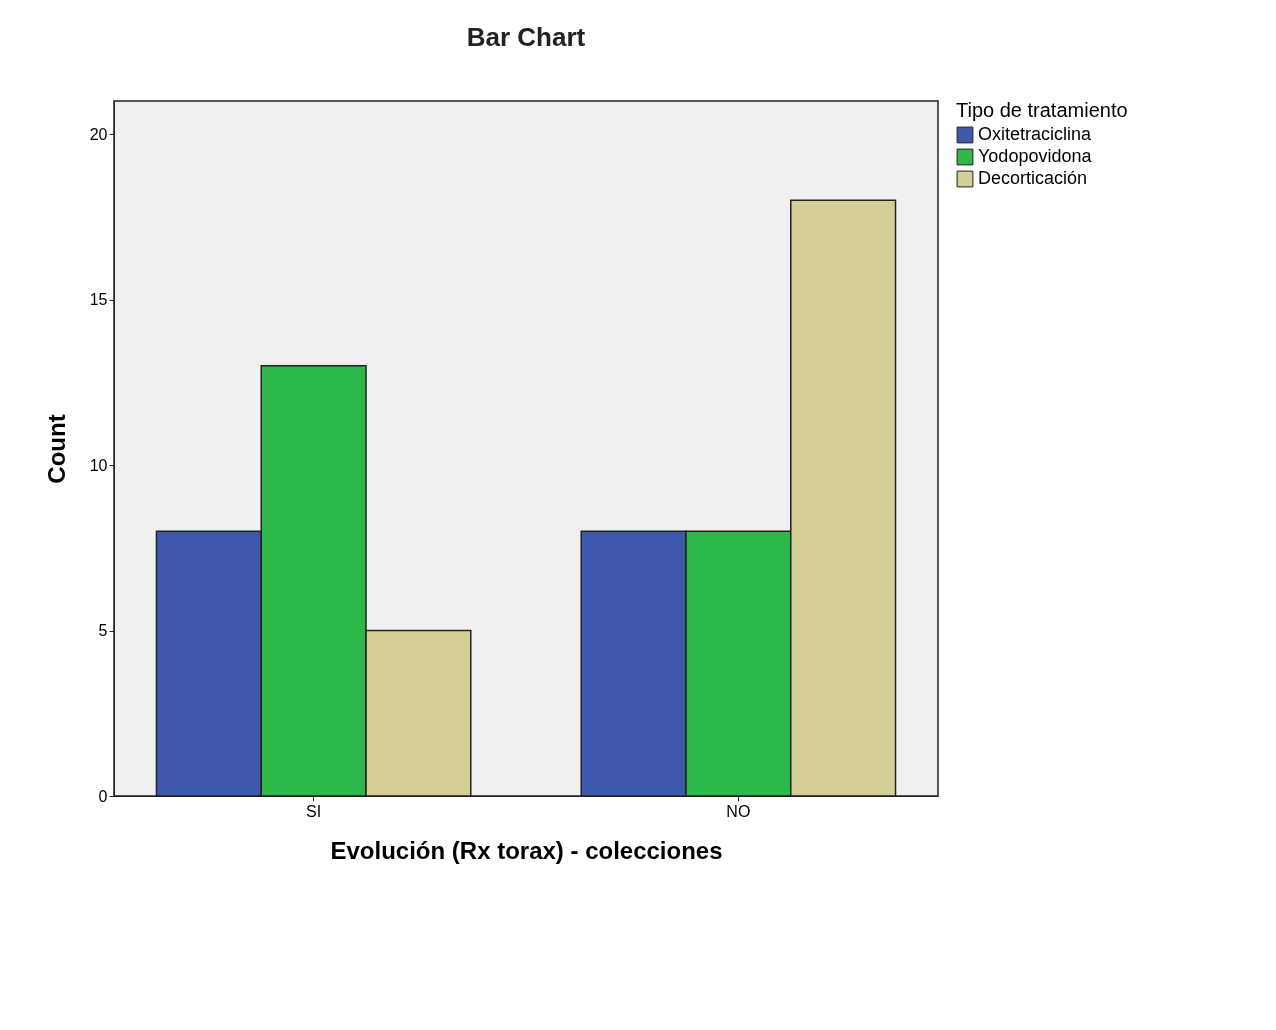 The width and height of the screenshot is (1276, 1030). What do you see at coordinates (1035, 156) in the screenshot?
I see `legend-label: Yodopovidona` at bounding box center [1035, 156].